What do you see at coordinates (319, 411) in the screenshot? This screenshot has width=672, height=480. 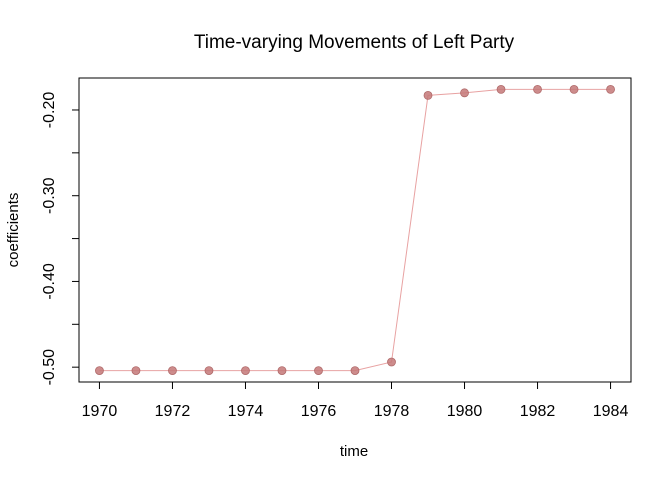 I see `x-tick-label: 1976` at bounding box center [319, 411].